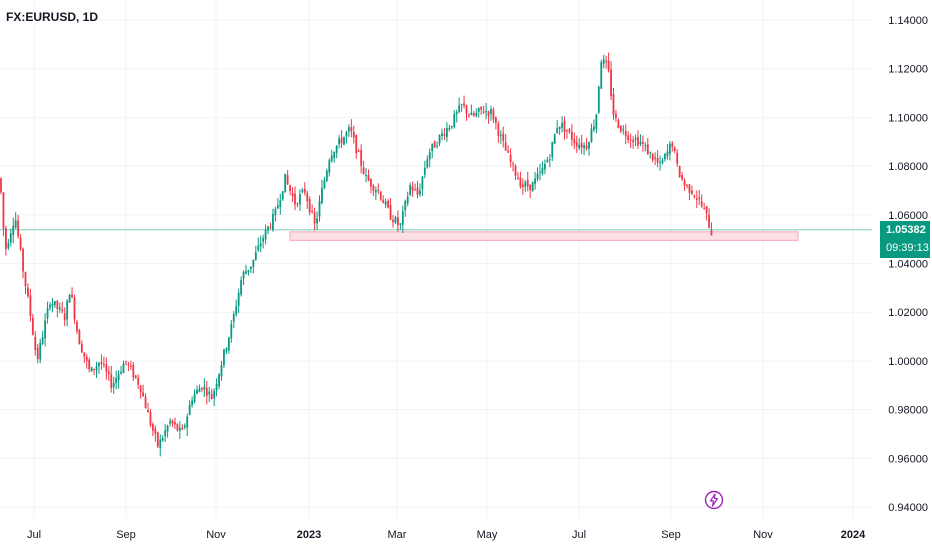 This screenshot has width=932, height=550. I want to click on lightning-bolt-icon, so click(714, 500).